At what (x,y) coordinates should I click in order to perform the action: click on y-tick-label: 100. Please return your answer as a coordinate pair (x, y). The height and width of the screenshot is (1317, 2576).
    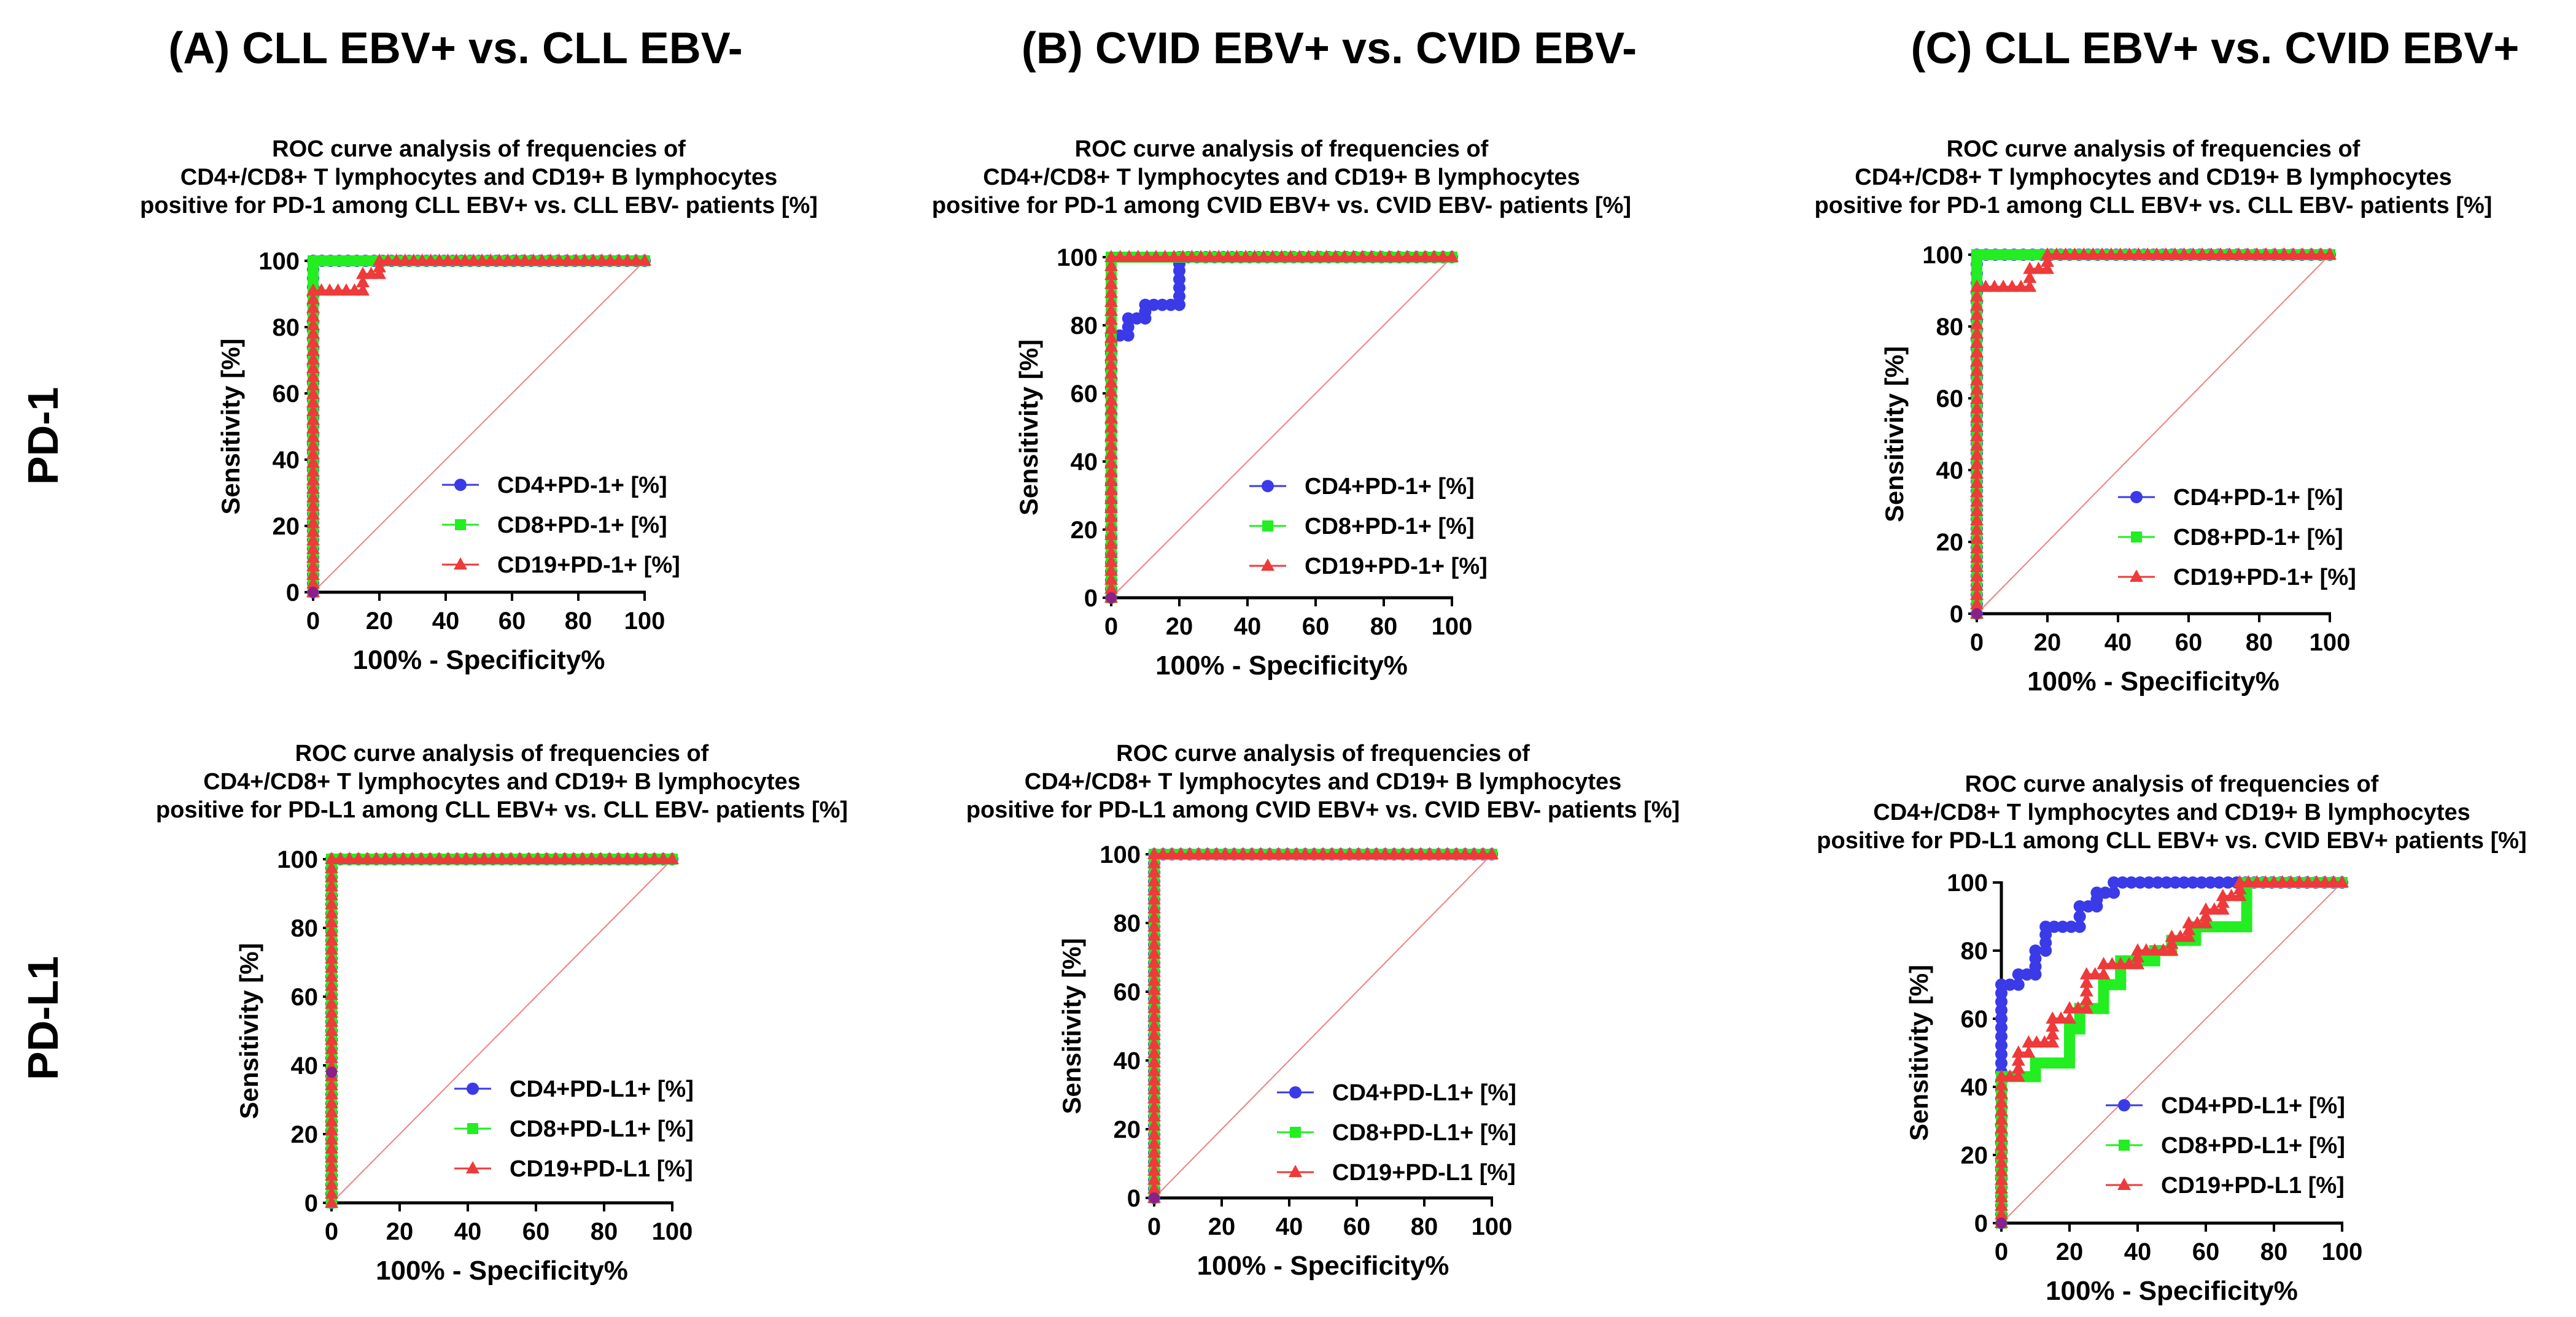
    Looking at the image, I should click on (1942, 255).